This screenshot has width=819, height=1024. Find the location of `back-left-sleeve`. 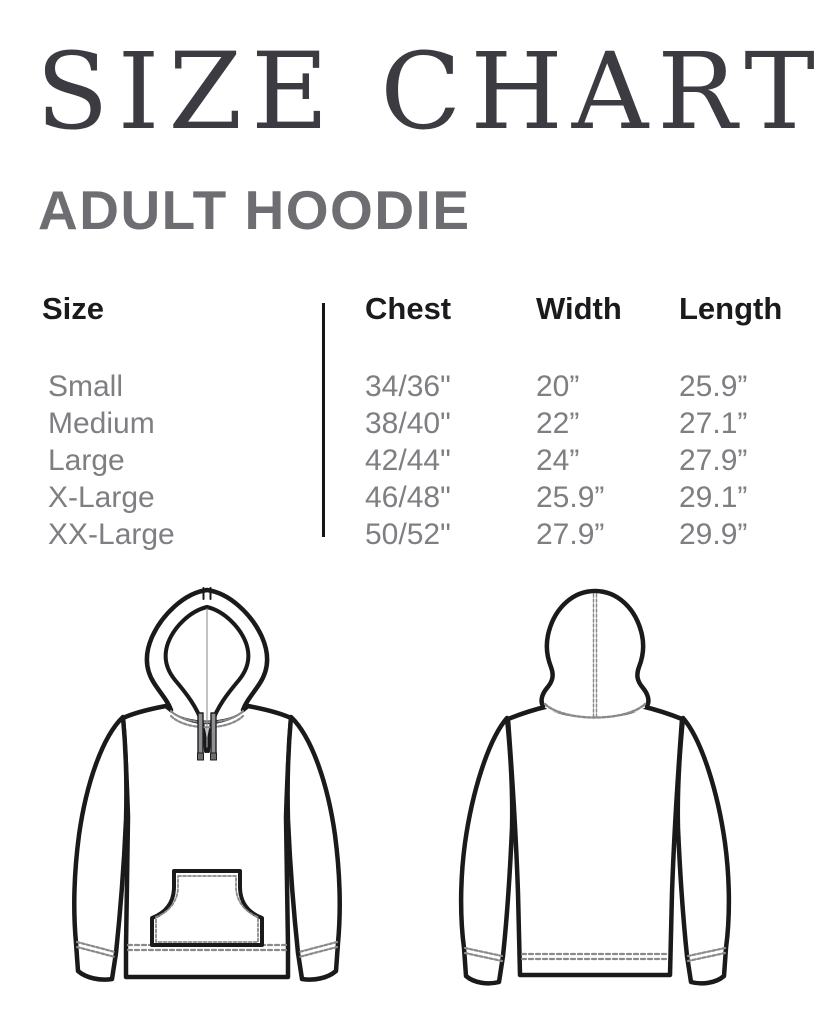

back-left-sleeve is located at coordinates (486, 850).